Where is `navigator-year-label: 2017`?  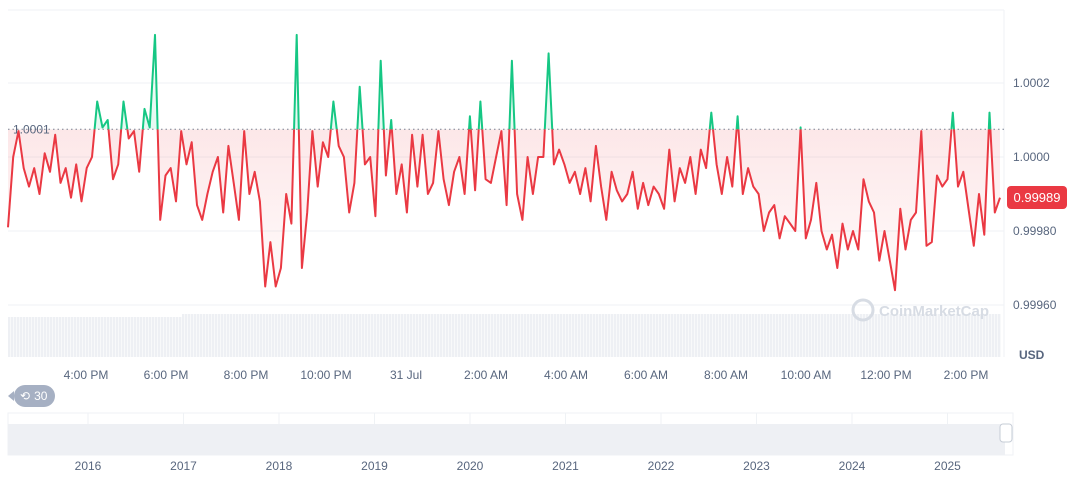
navigator-year-label: 2017 is located at coordinates (183, 466).